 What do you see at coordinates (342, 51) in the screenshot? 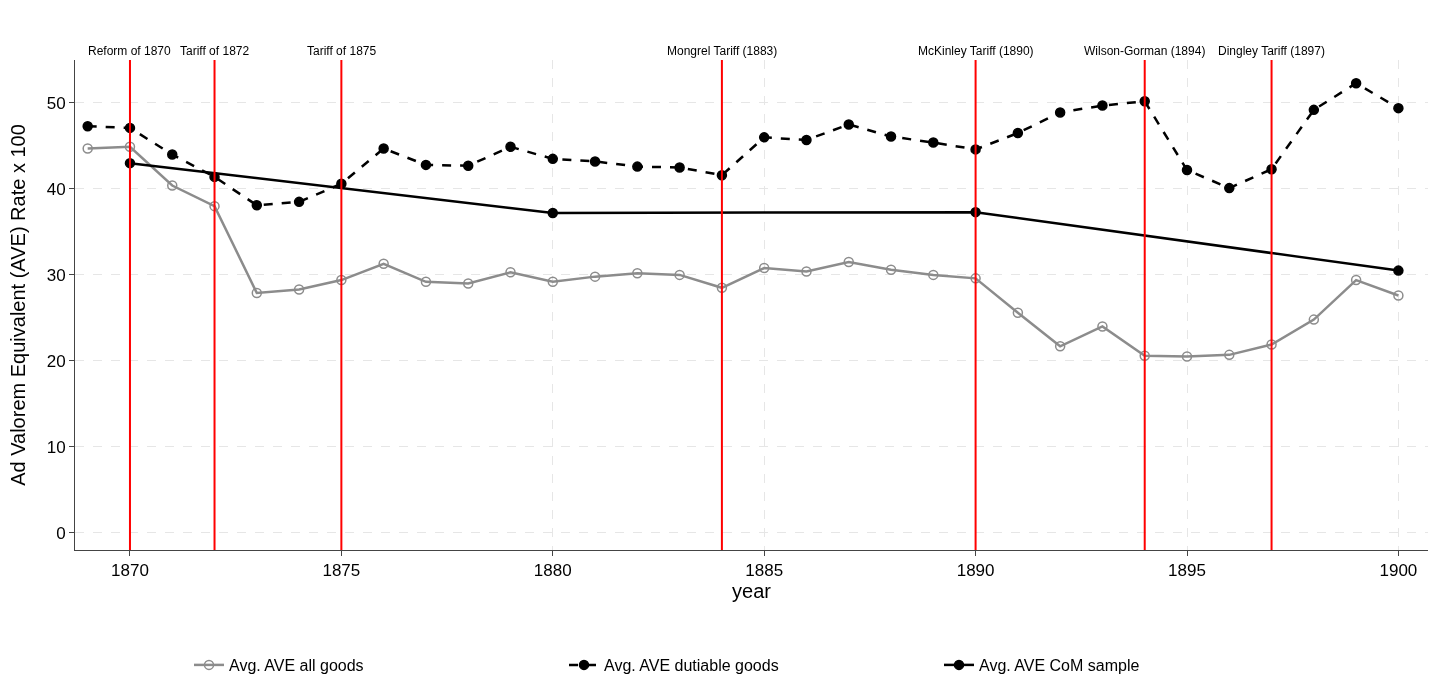
I see `ref-line-label: Tariff of 1875` at bounding box center [342, 51].